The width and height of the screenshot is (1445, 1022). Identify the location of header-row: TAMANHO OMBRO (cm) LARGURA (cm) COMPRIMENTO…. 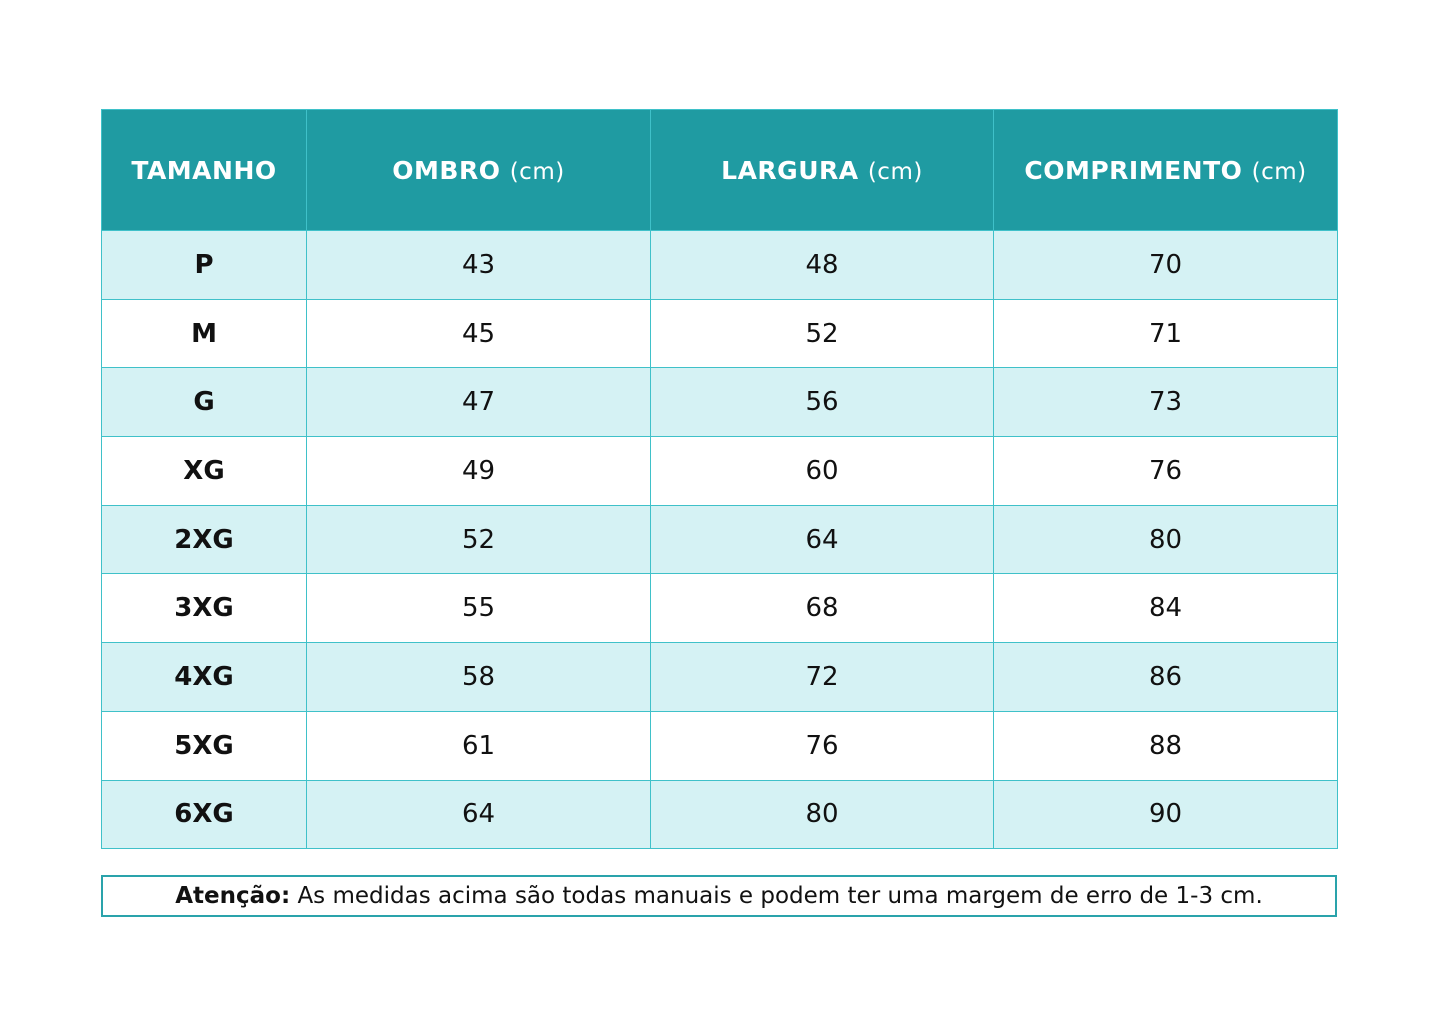
(719, 170).